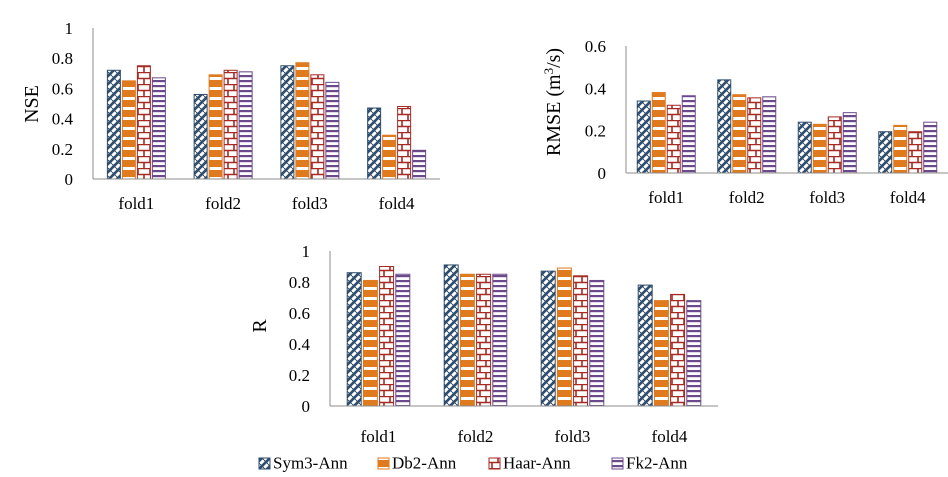 Image resolution: width=948 pixels, height=477 pixels. Describe the element at coordinates (113, 124) in the screenshot. I see `nse-bar-sym3-fold1` at that location.